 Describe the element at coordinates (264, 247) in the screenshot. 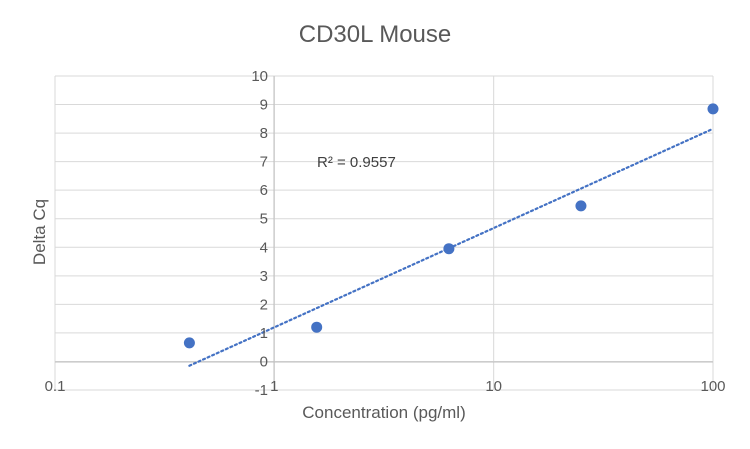

I see `y-tick-label: 4` at that location.